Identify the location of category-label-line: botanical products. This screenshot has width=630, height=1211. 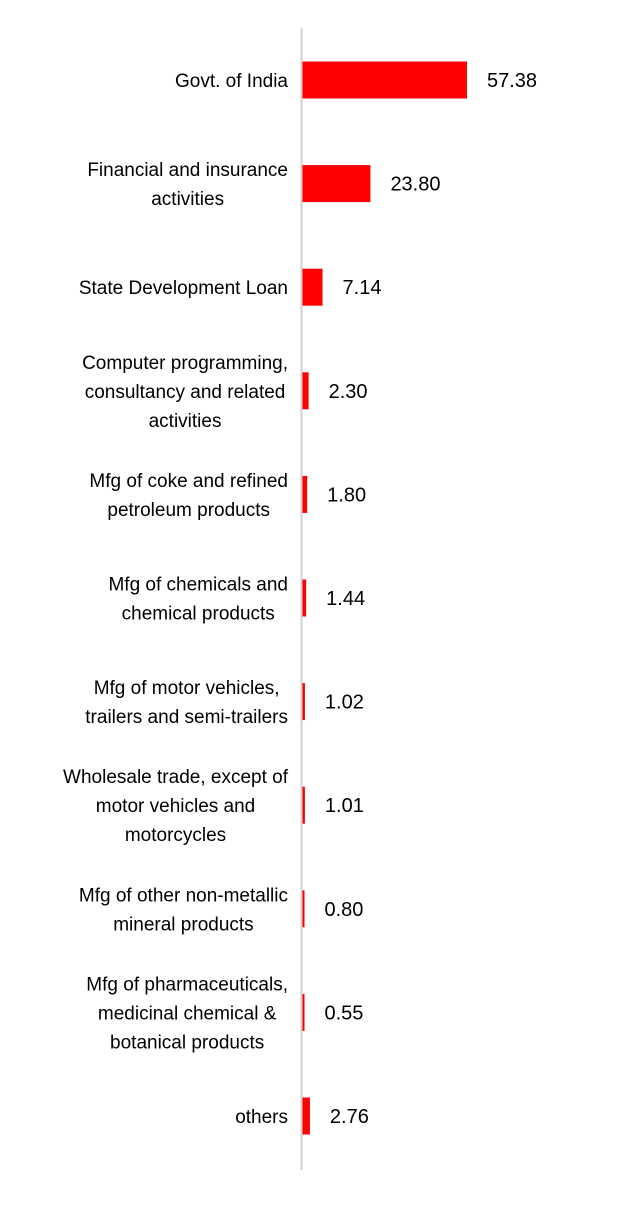
(187, 1042).